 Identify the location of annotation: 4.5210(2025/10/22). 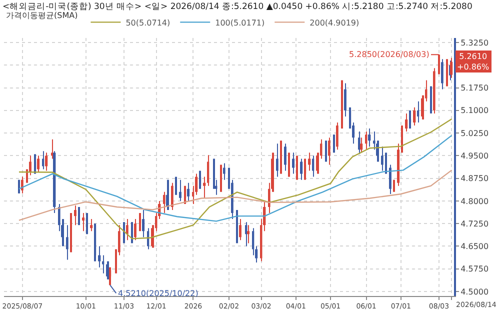
(158, 293).